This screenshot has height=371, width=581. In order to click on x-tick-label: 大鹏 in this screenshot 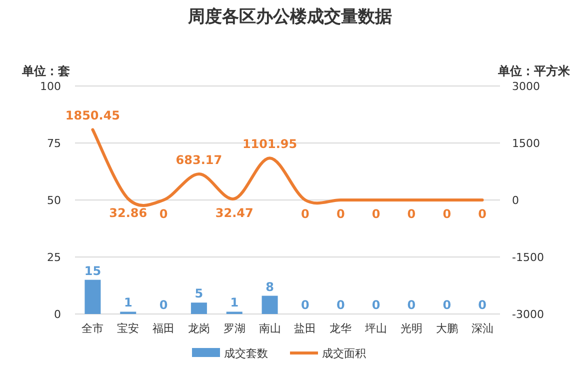, I will do `click(447, 328)`.